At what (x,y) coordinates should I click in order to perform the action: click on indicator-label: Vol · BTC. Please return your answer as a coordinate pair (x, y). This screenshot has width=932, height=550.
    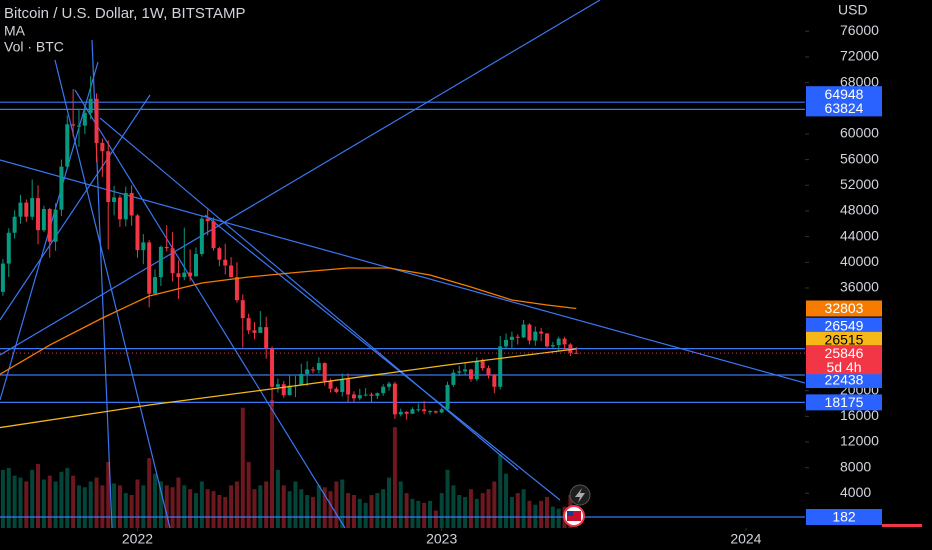
    Looking at the image, I should click on (34, 47).